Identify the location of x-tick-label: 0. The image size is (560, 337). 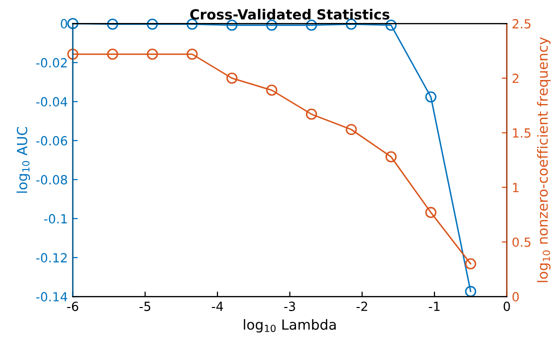
(507, 307).